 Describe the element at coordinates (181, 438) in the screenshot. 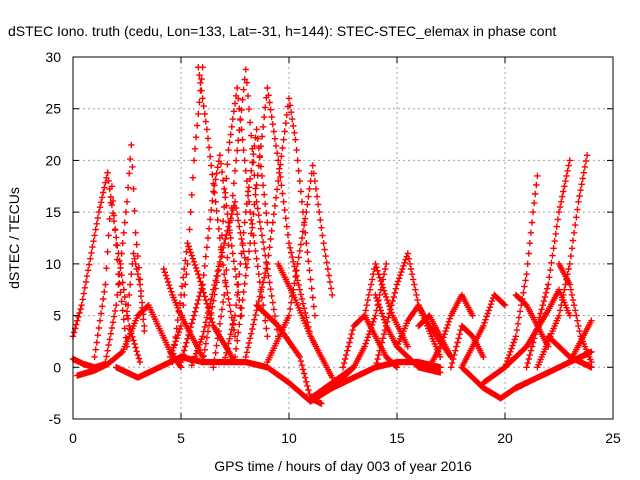

I see `x-tick-label: 5` at that location.